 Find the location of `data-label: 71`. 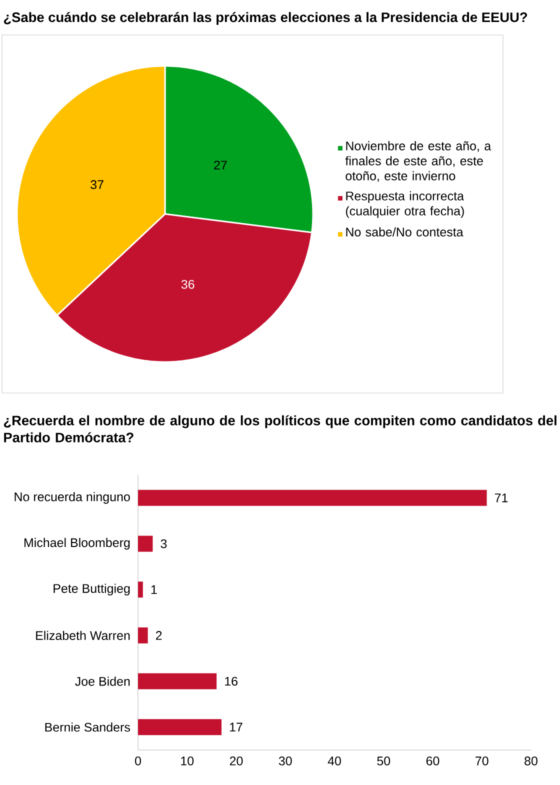

data-label: 71 is located at coordinates (501, 498).